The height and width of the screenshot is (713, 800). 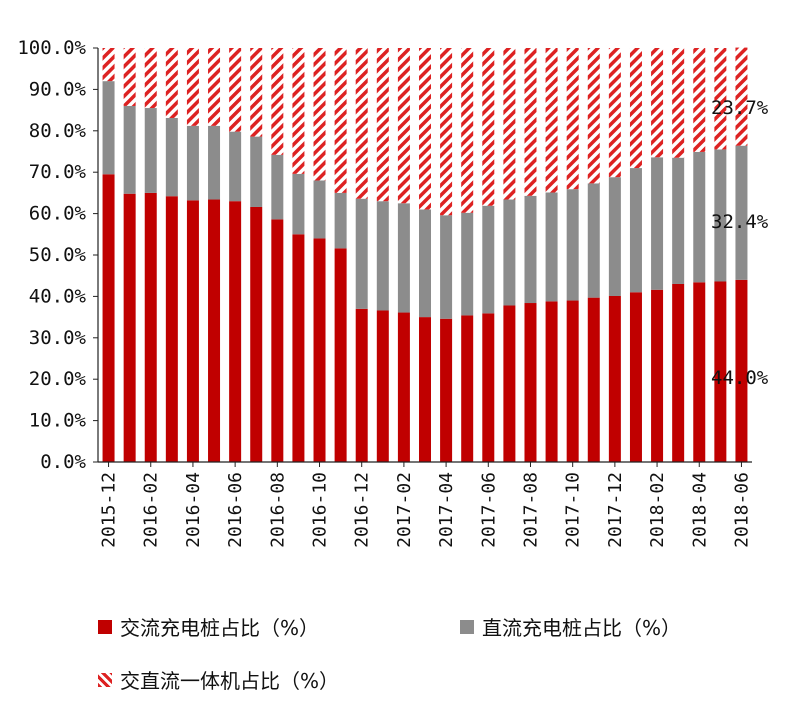 What do you see at coordinates (105, 626) in the screenshot?
I see `legend-swatch-ac` at bounding box center [105, 626].